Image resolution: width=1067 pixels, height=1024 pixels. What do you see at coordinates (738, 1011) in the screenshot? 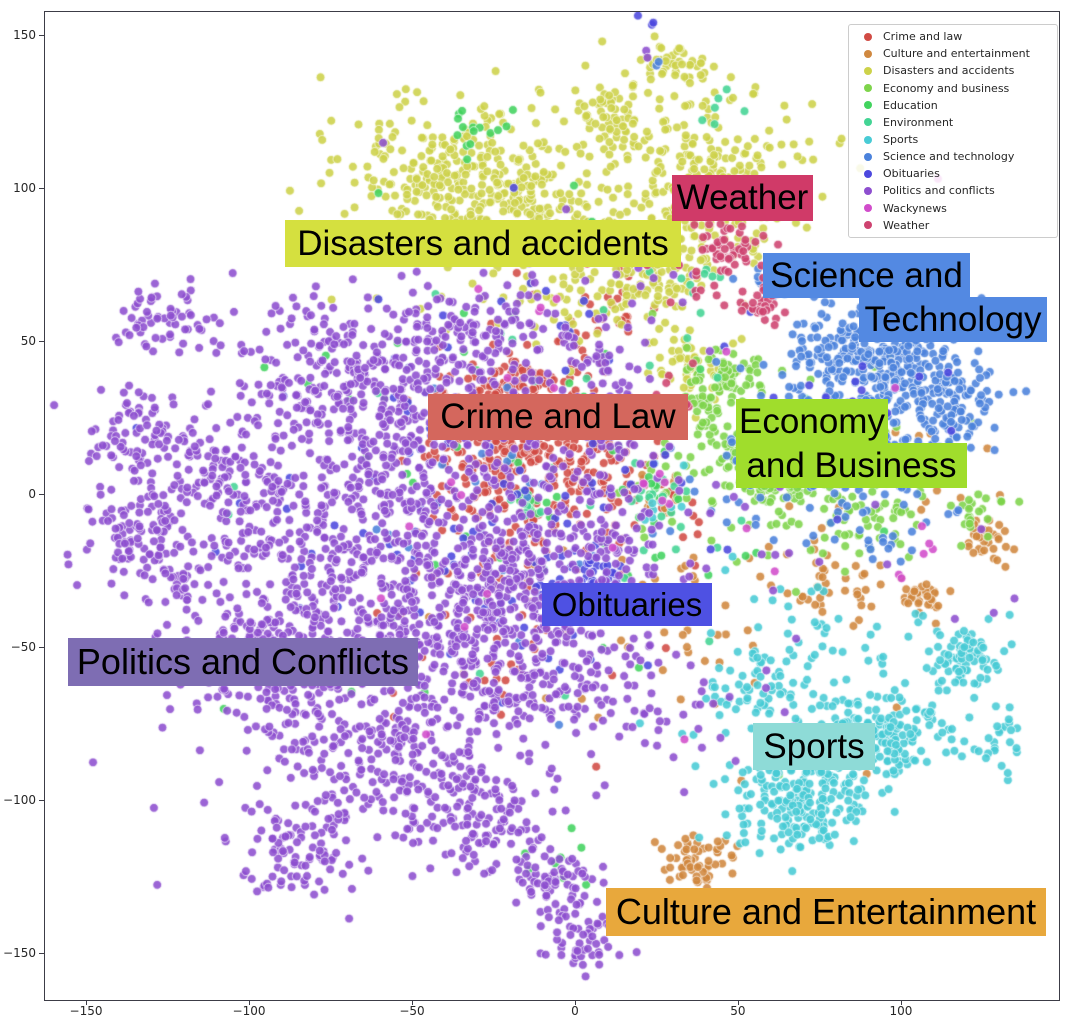
I see `x-tick-label: 50` at bounding box center [738, 1011].